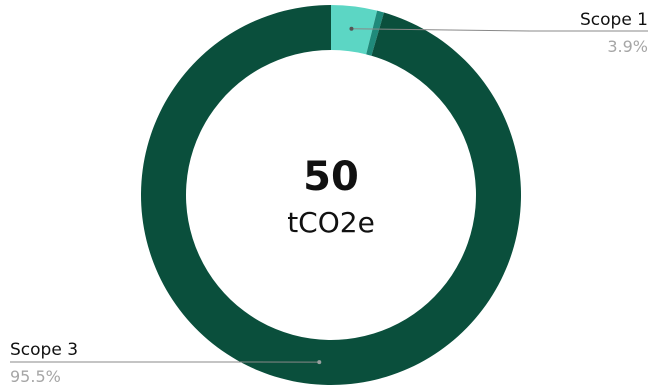 Image resolution: width=652 pixels, height=388 pixels. What do you see at coordinates (44, 350) in the screenshot?
I see `slice-label-scope-3: Scope 3` at bounding box center [44, 350].